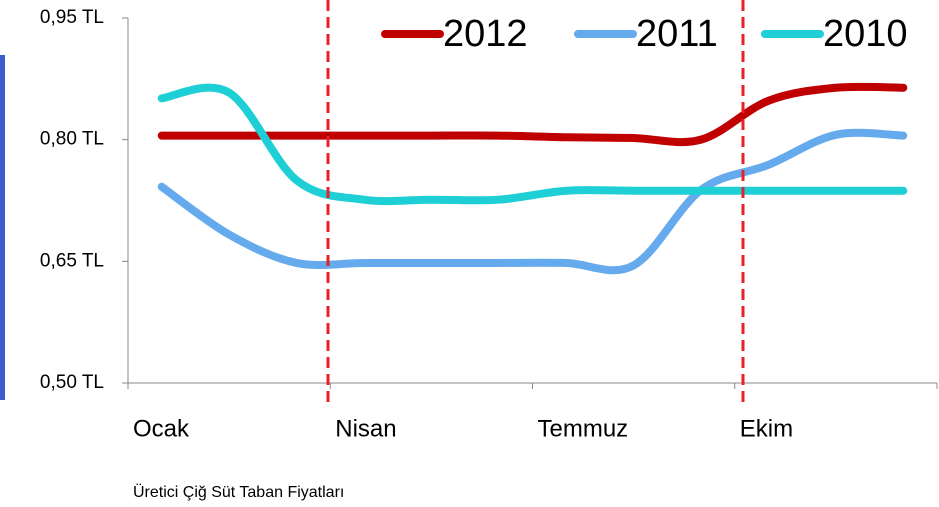 The width and height of the screenshot is (939, 507). What do you see at coordinates (766, 428) in the screenshot?
I see `x-tick-label: Ekim` at bounding box center [766, 428].